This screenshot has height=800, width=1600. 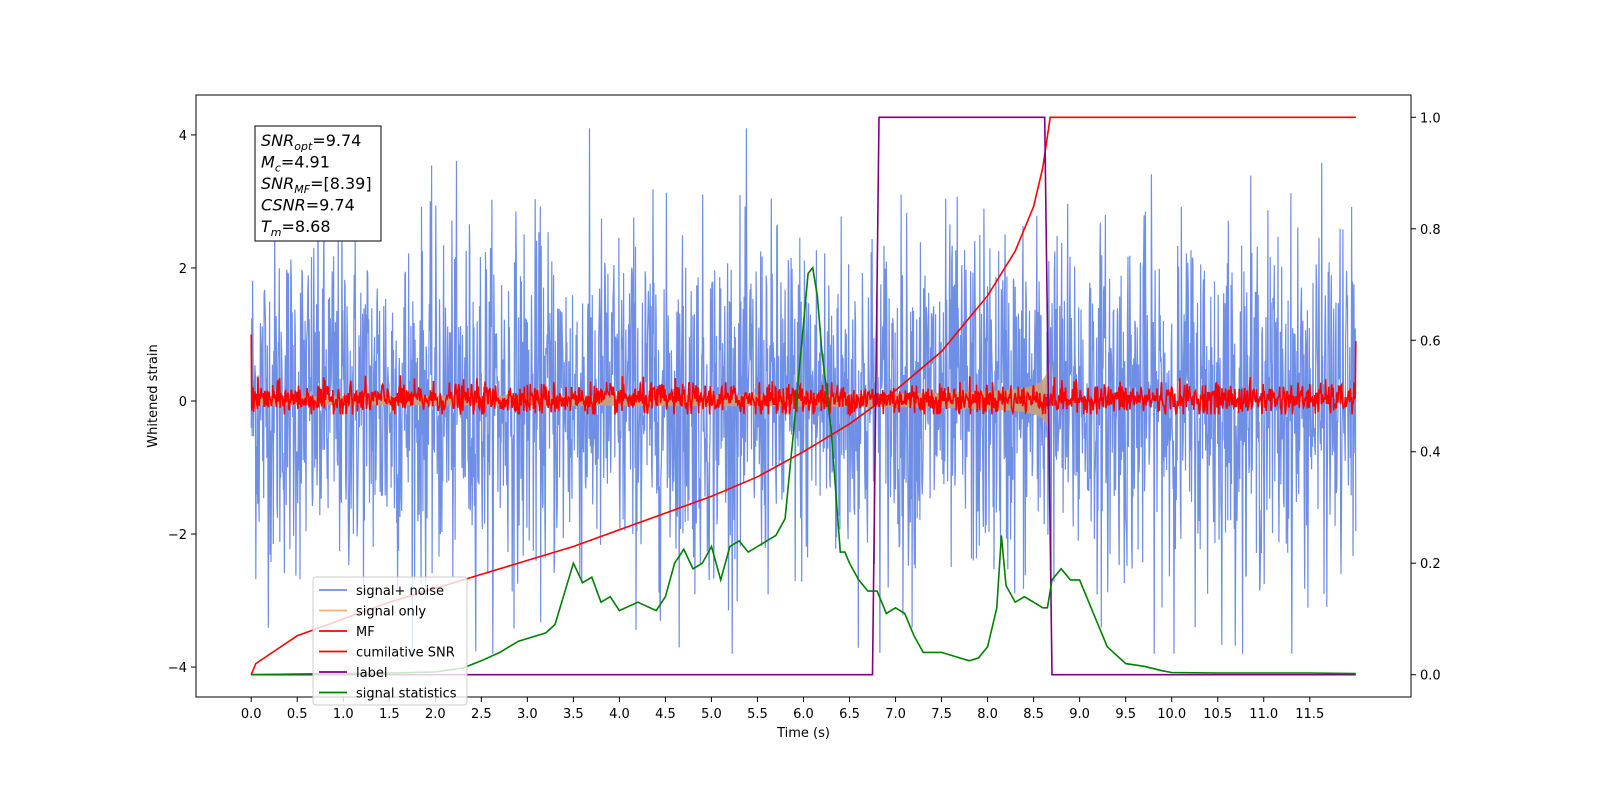 What do you see at coordinates (1309, 714) in the screenshot?
I see `x-tick-label: 11.5` at bounding box center [1309, 714].